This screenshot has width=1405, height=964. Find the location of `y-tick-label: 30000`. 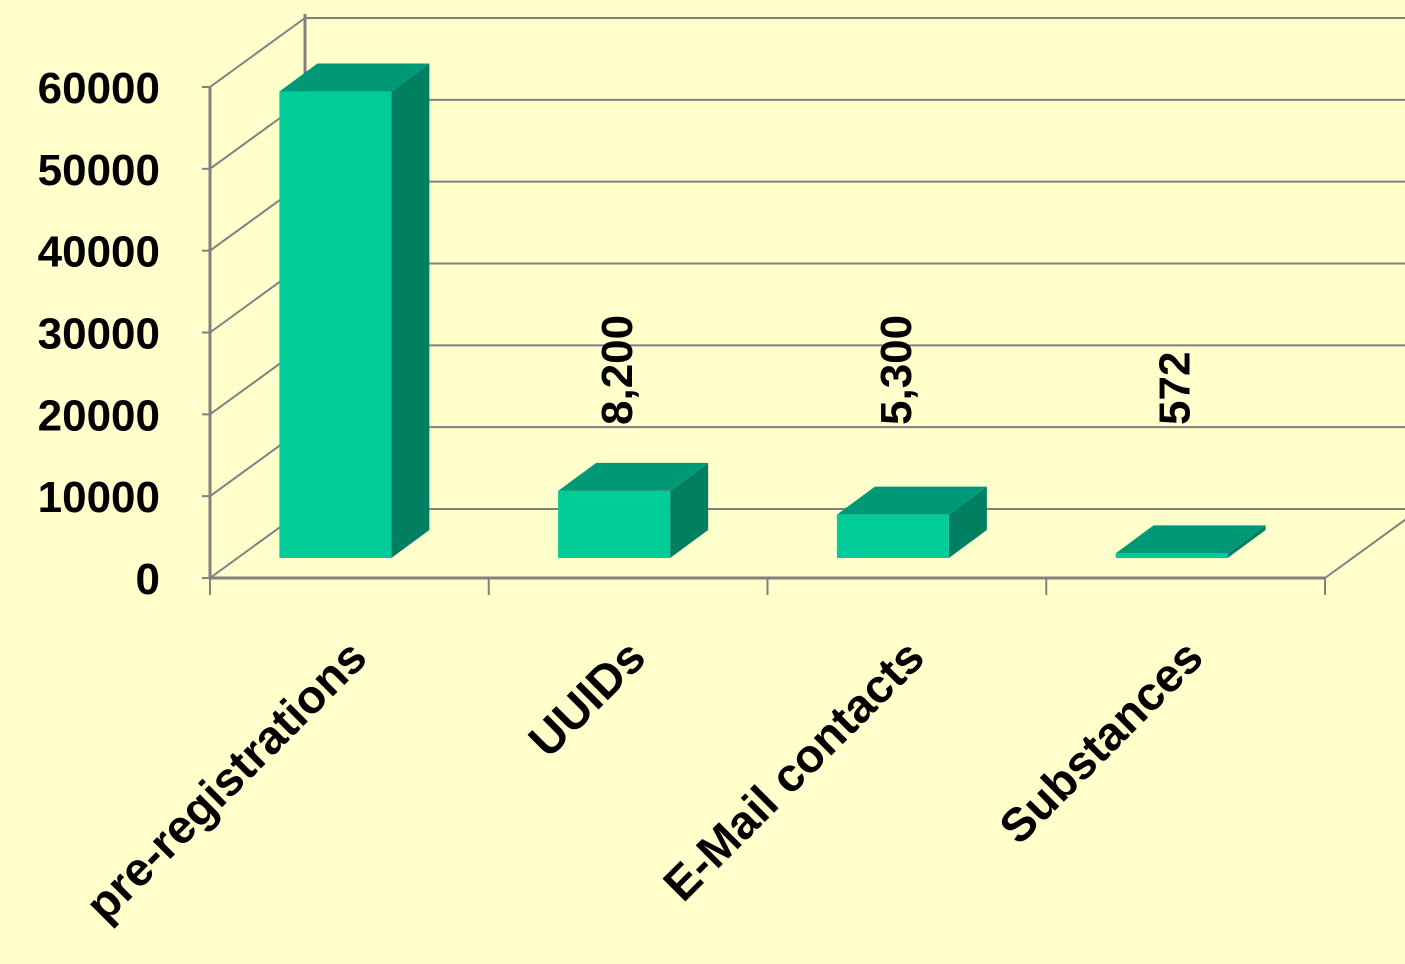

y-tick-label: 30000 is located at coordinates (99, 334).